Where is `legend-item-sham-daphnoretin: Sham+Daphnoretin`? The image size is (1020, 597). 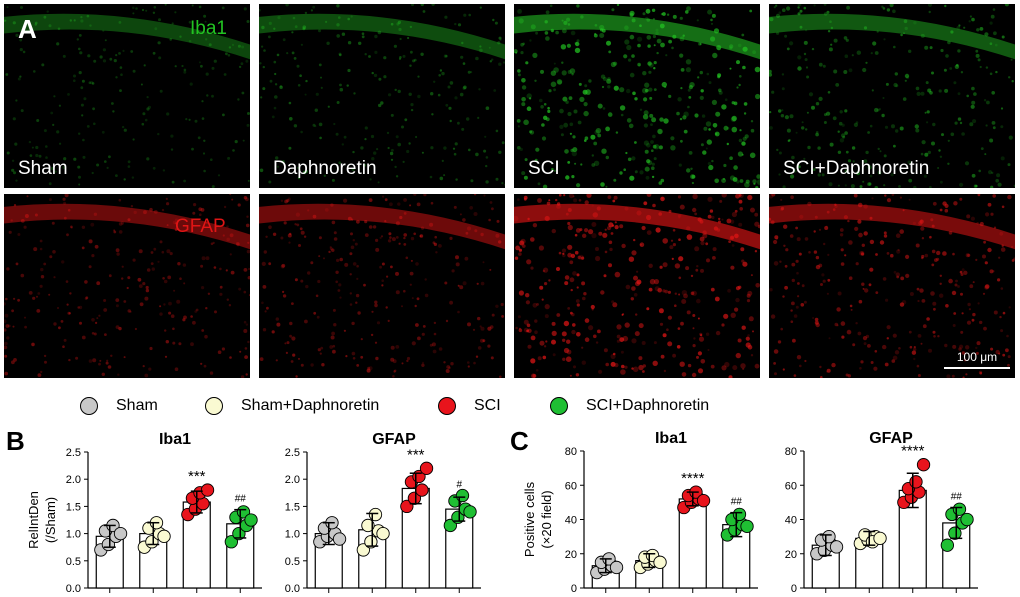
legend-item-sham-daphnoretin: Sham+Daphnoretin is located at coordinates (292, 406).